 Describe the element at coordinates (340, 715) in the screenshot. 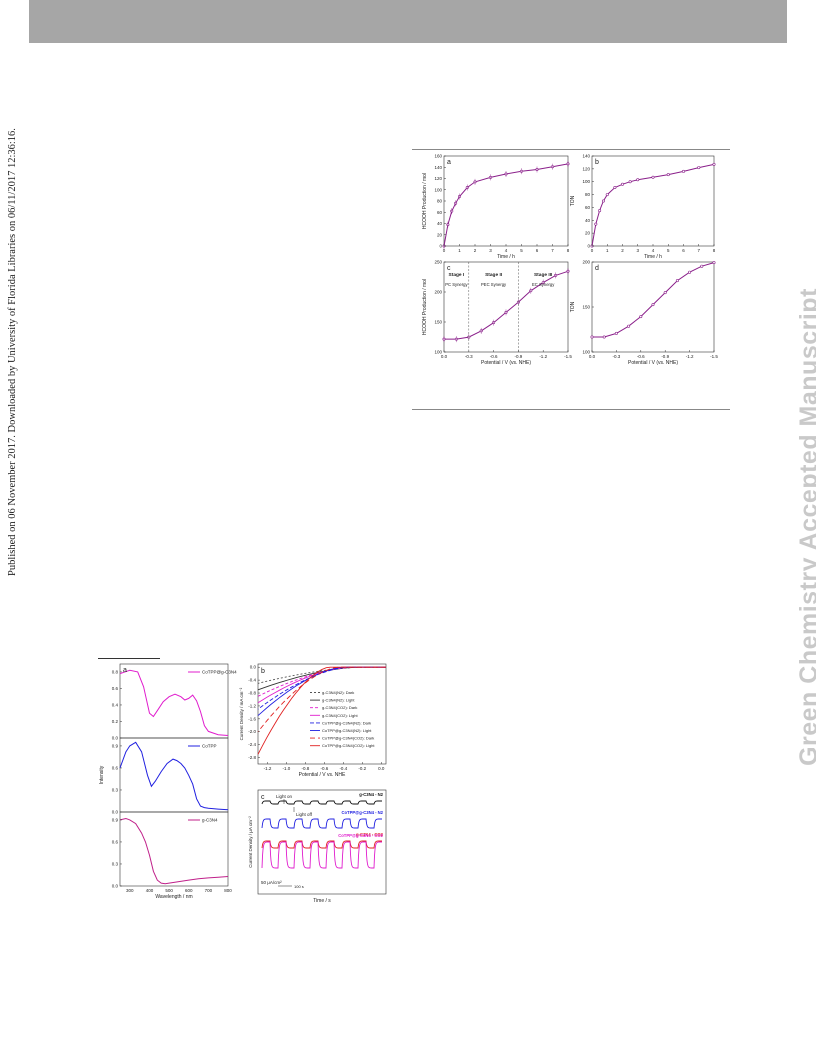

I see `legend-label: g-C3N4(CO2): Light` at that location.